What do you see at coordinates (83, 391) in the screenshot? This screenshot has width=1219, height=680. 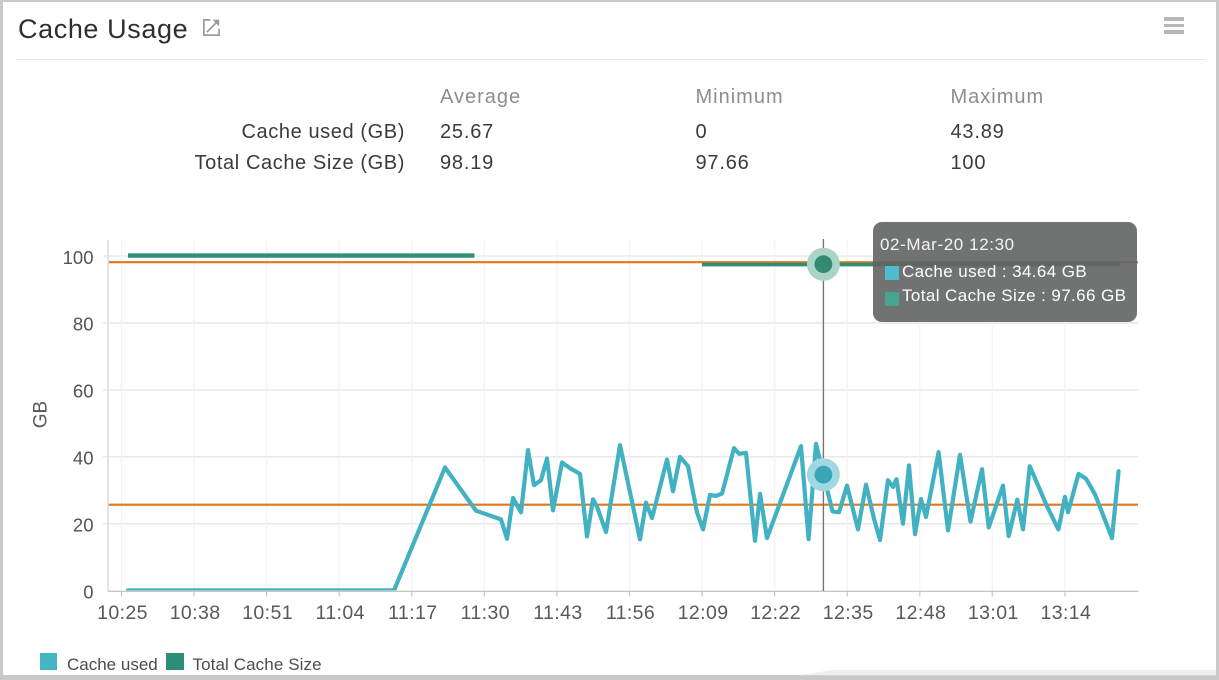 I see `svg-text: 60` at bounding box center [83, 391].